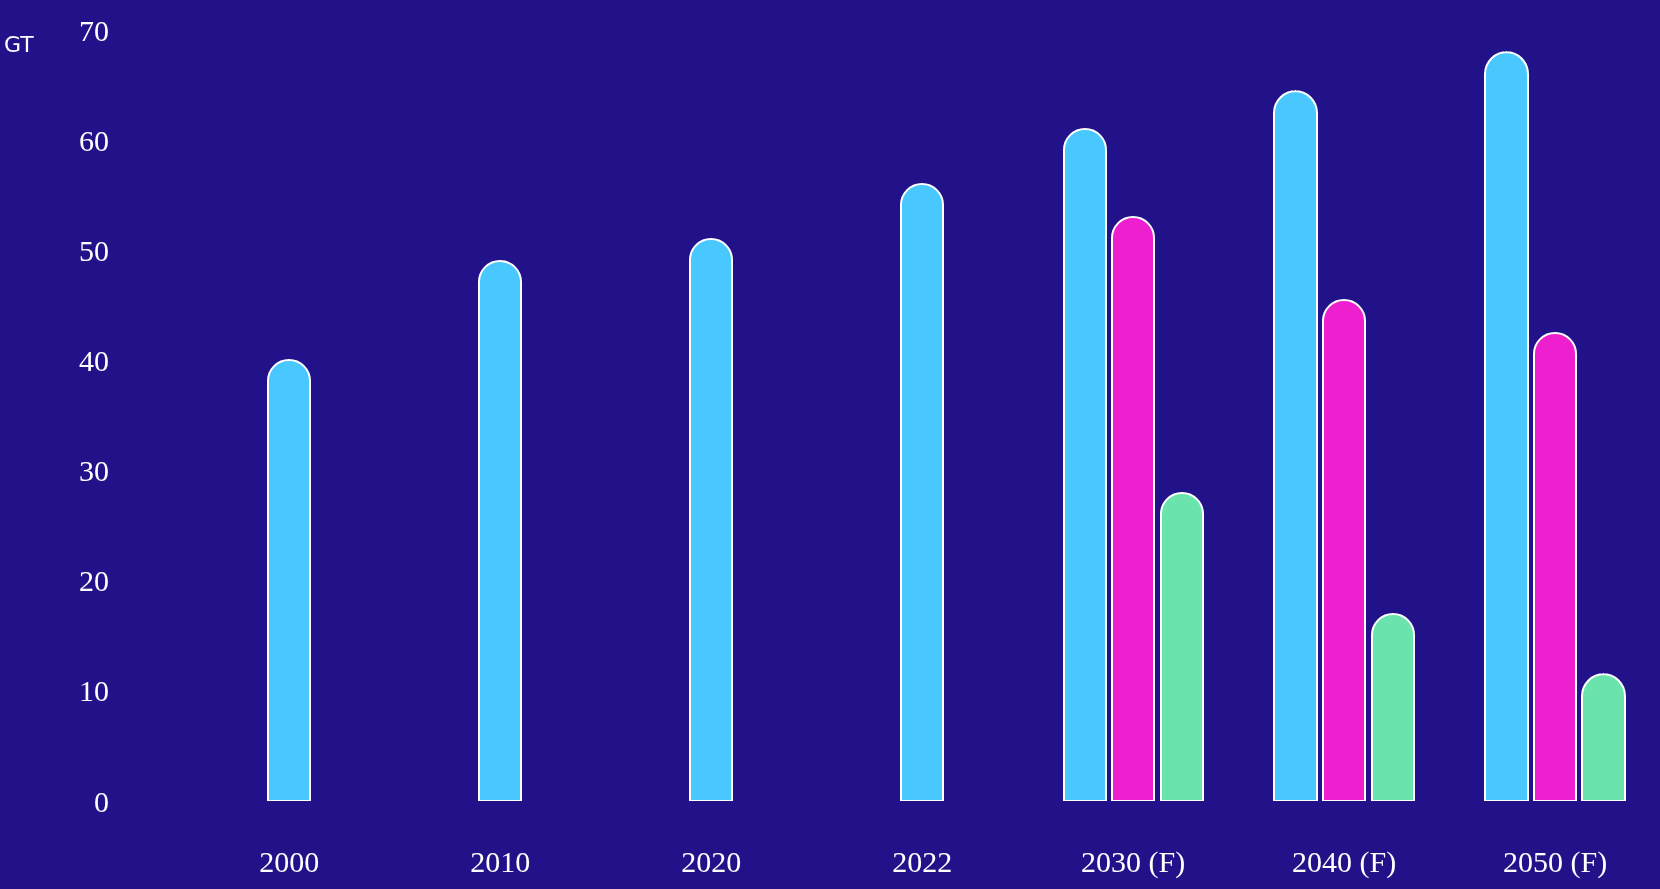 The image size is (1660, 889). I want to click on y-tick-label: 10, so click(94, 691).